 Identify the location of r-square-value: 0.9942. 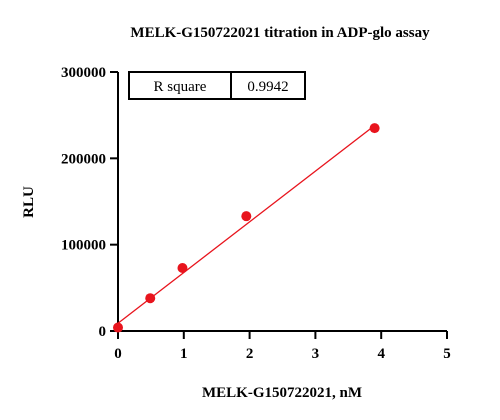
(267, 87).